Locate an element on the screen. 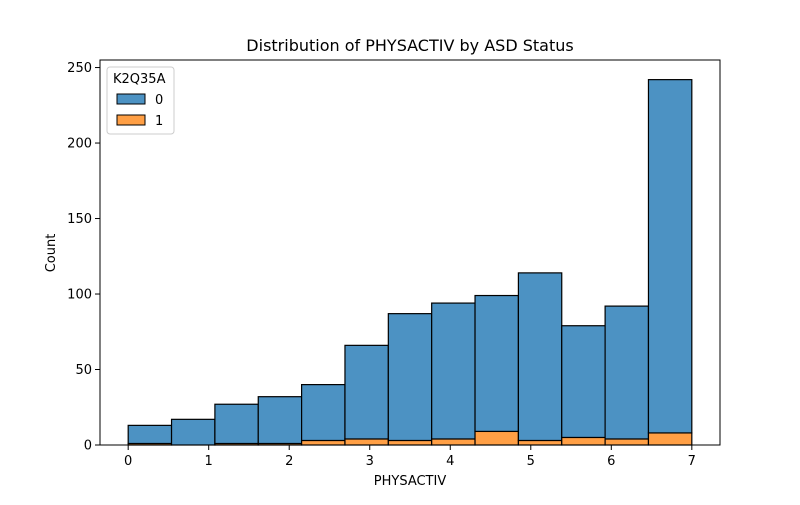  x-tick-label: 3 is located at coordinates (370, 461).